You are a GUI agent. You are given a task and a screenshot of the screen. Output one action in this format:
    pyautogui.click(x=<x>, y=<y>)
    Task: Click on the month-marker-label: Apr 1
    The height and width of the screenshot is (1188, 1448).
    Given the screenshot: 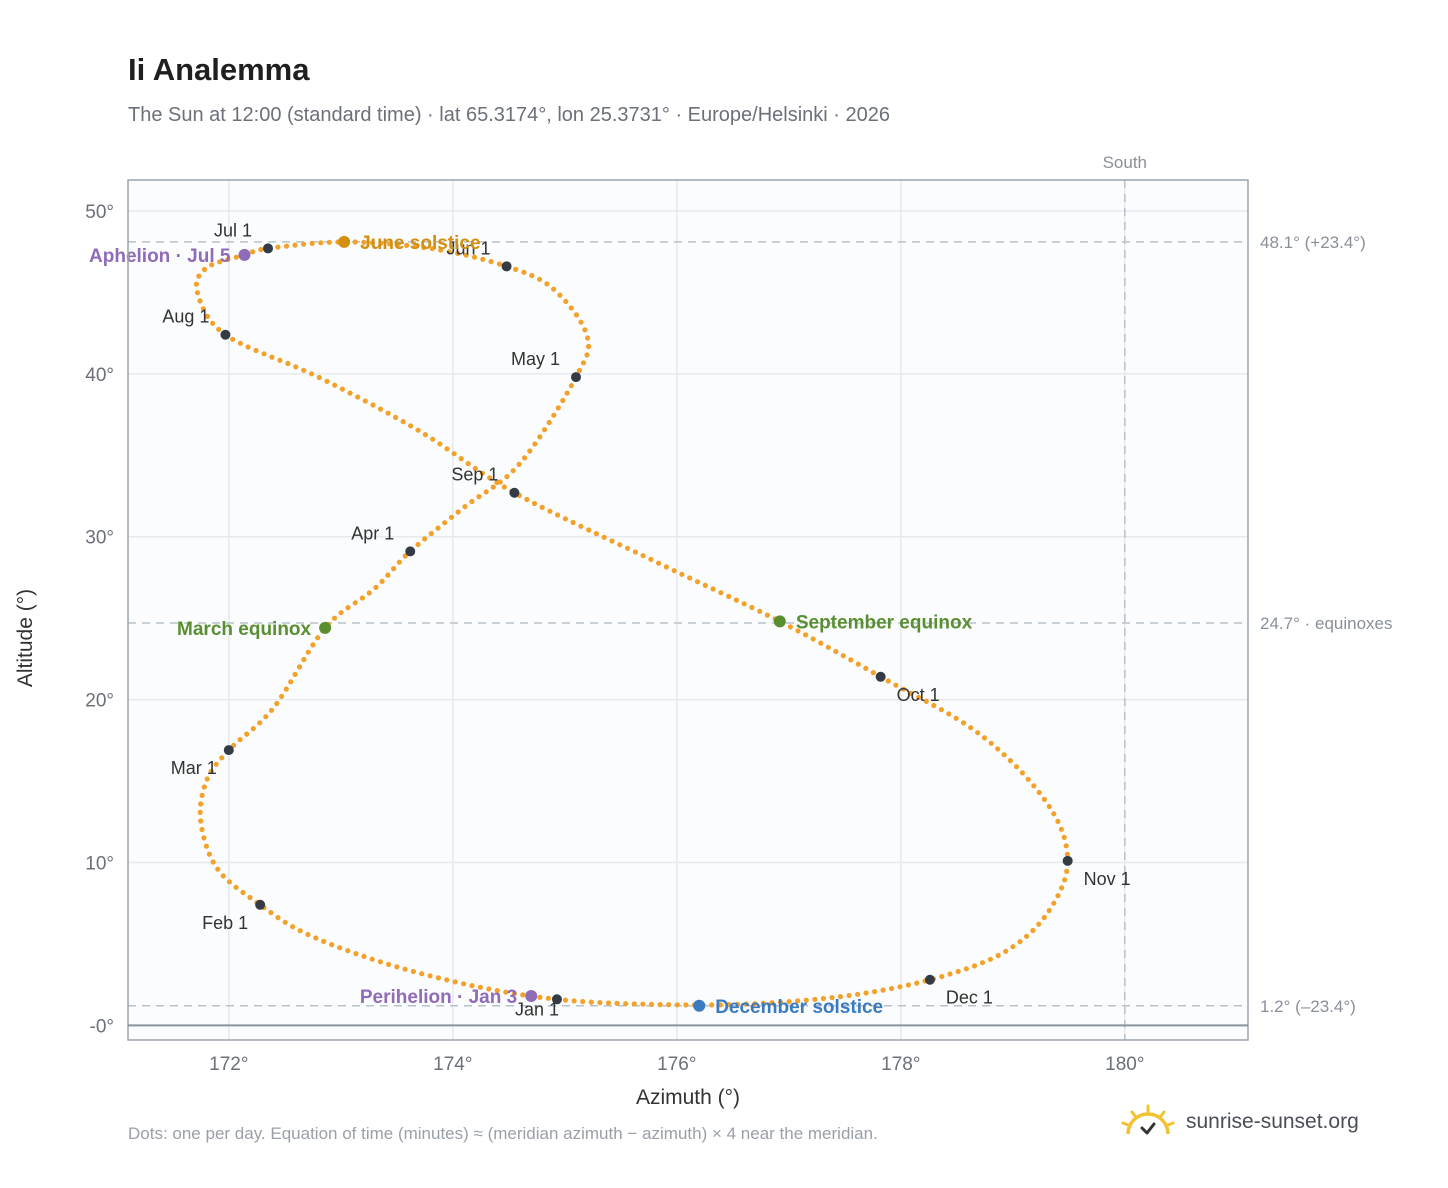 What is the action you would take?
    pyautogui.click(x=372, y=533)
    